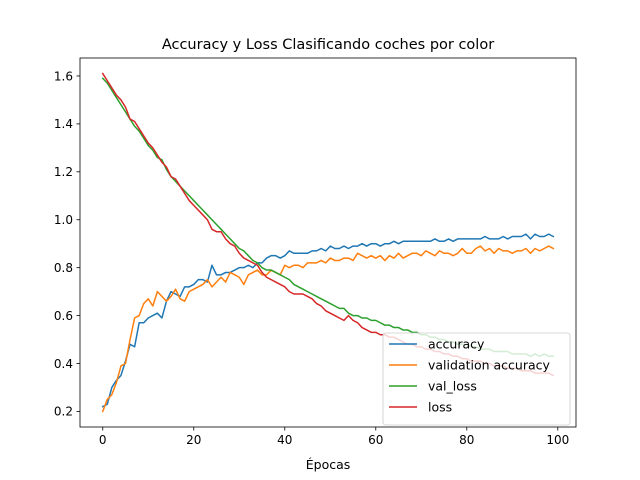  Describe the element at coordinates (63, 76) in the screenshot. I see `y-tick-label: 1.6` at that location.